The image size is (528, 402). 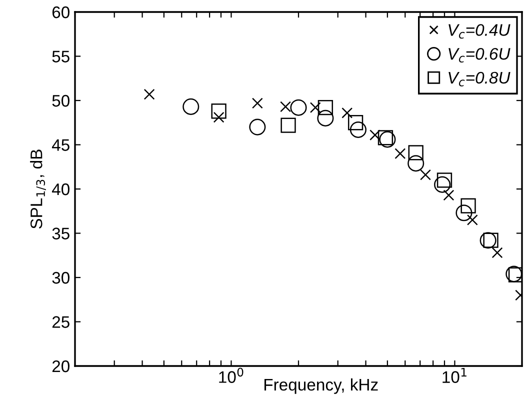 What do you see at coordinates (61, 145) in the screenshot?
I see `y-tick-label: 45` at bounding box center [61, 145].